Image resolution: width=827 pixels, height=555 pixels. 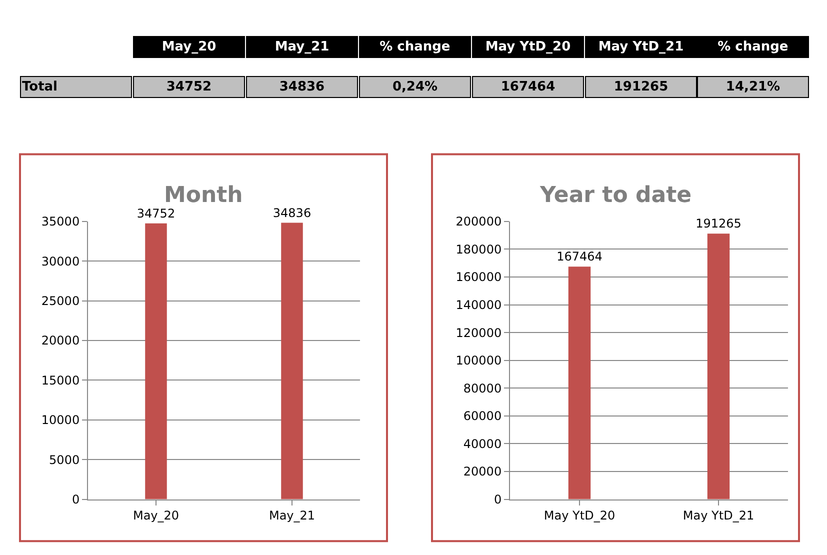 I want to click on y-tick-label: 160000, so click(x=479, y=277).